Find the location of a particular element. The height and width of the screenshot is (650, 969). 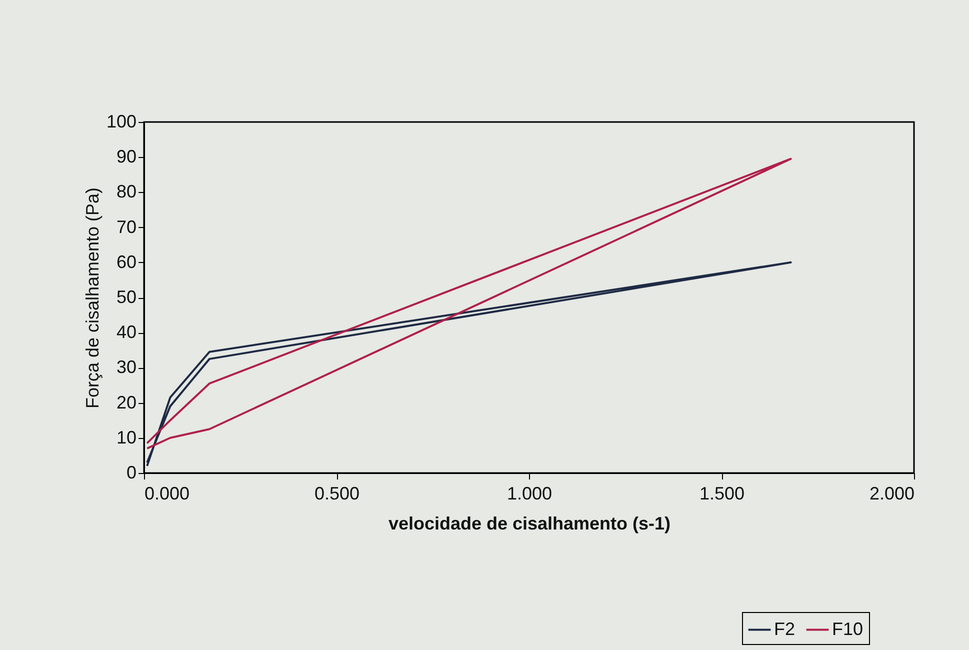

y-tick-label: 50 is located at coordinates (126, 297).